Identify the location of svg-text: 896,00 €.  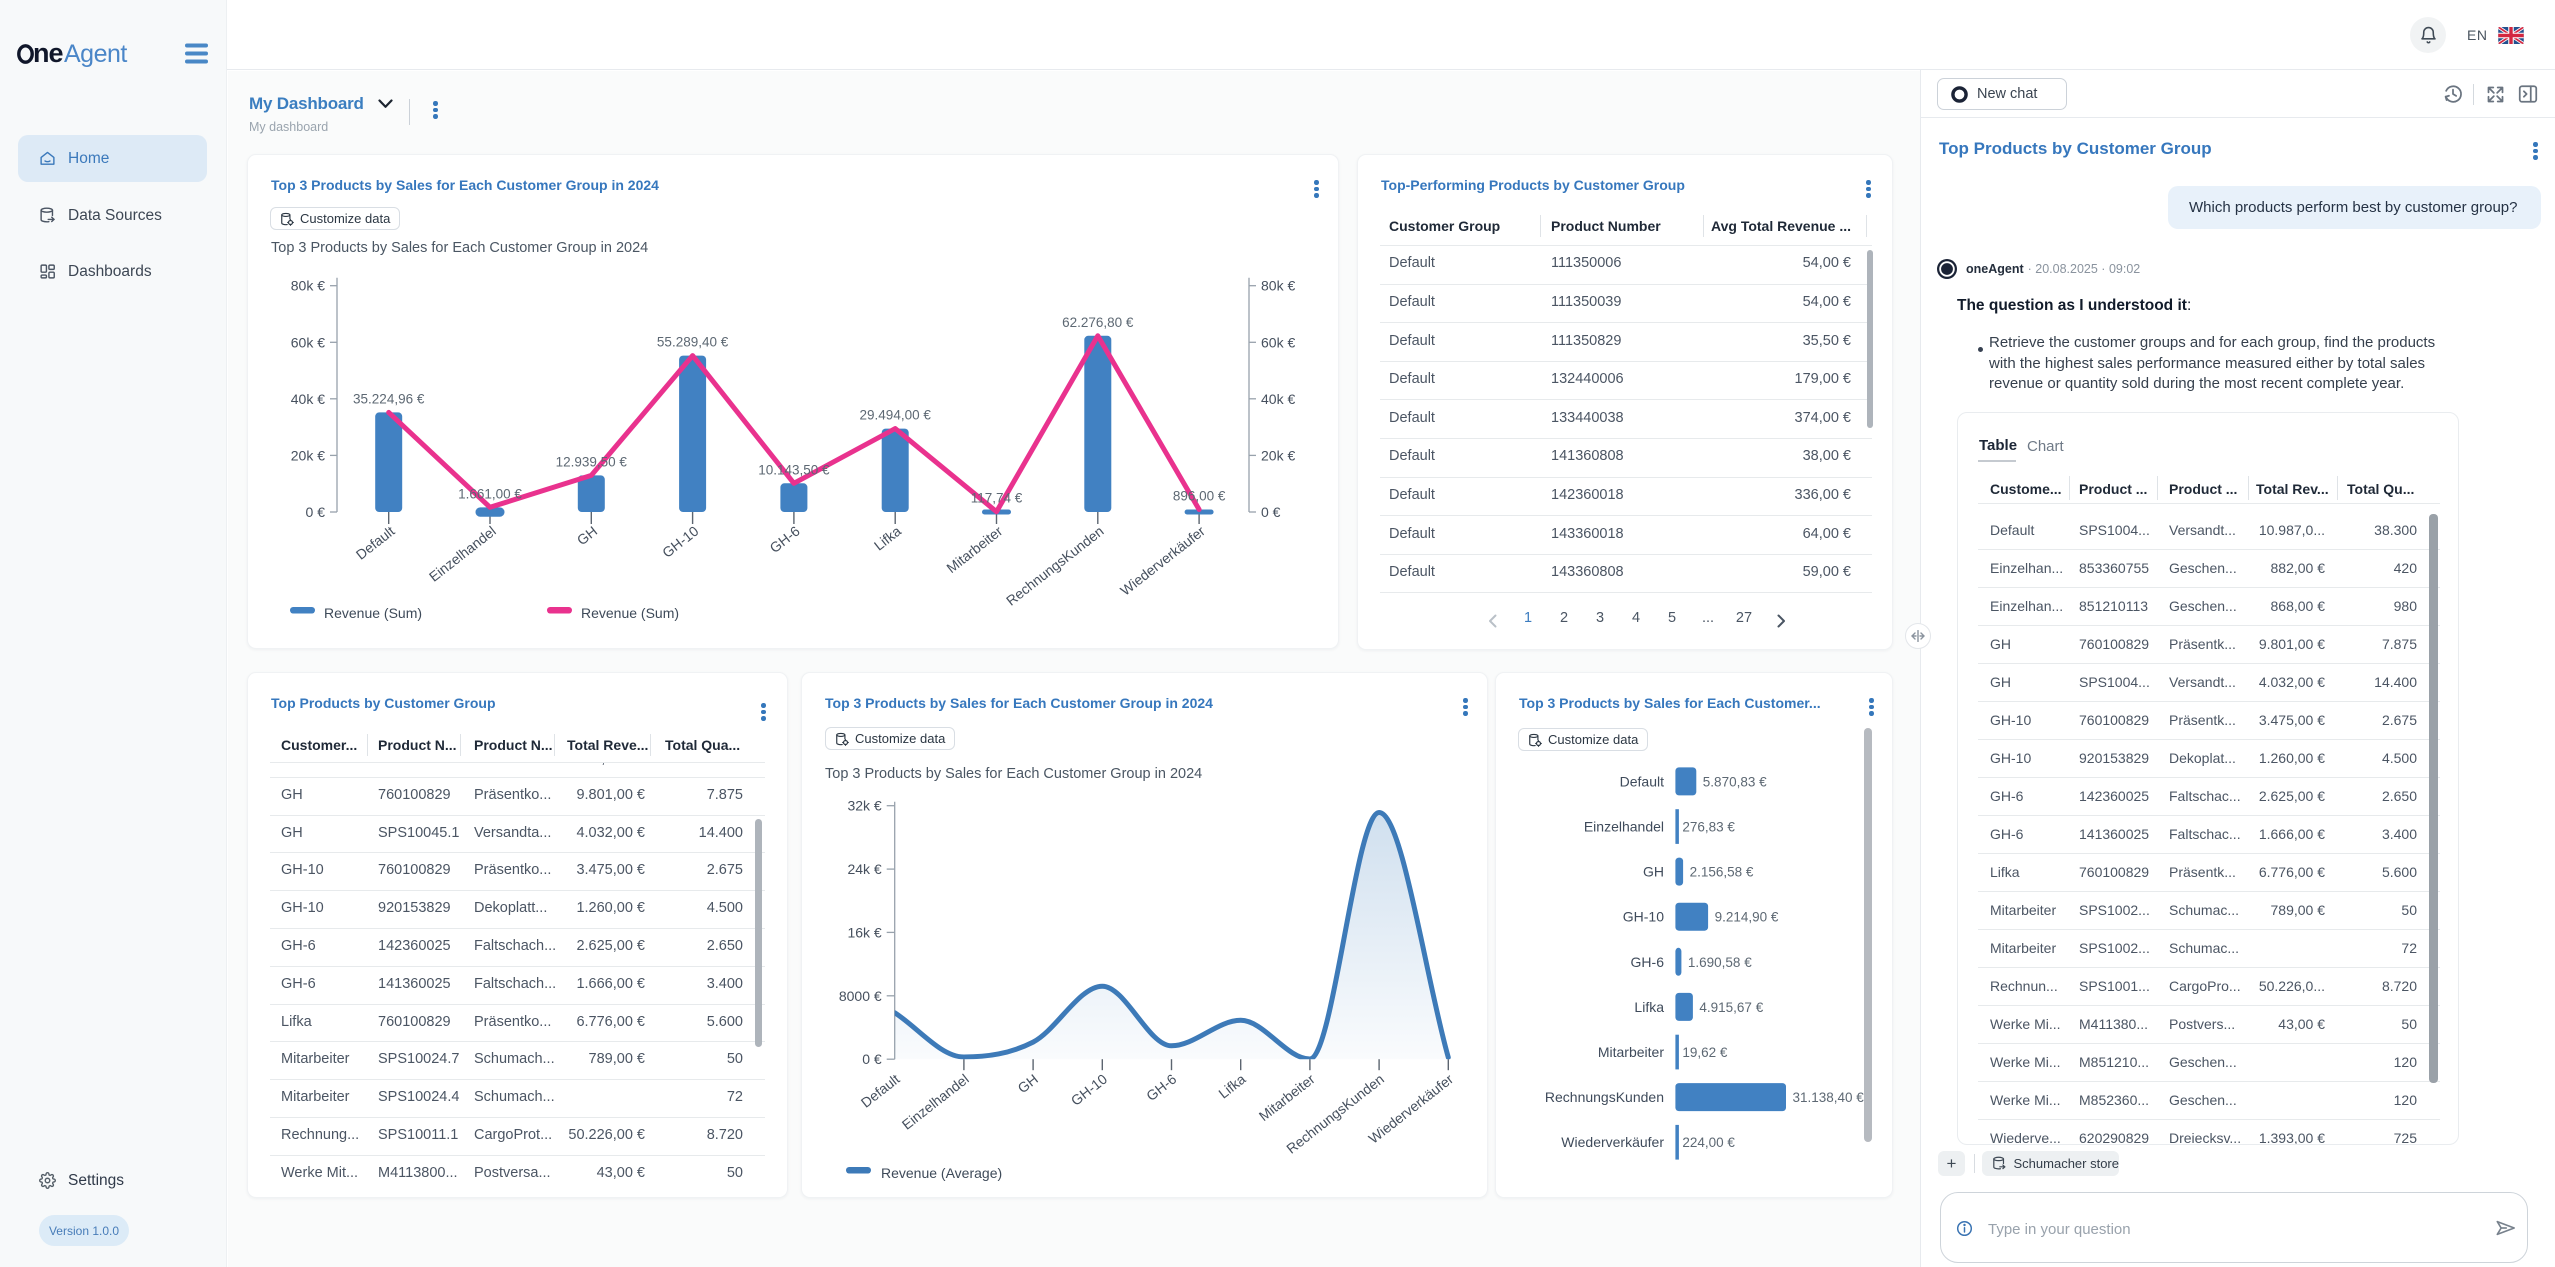
(1199, 496).